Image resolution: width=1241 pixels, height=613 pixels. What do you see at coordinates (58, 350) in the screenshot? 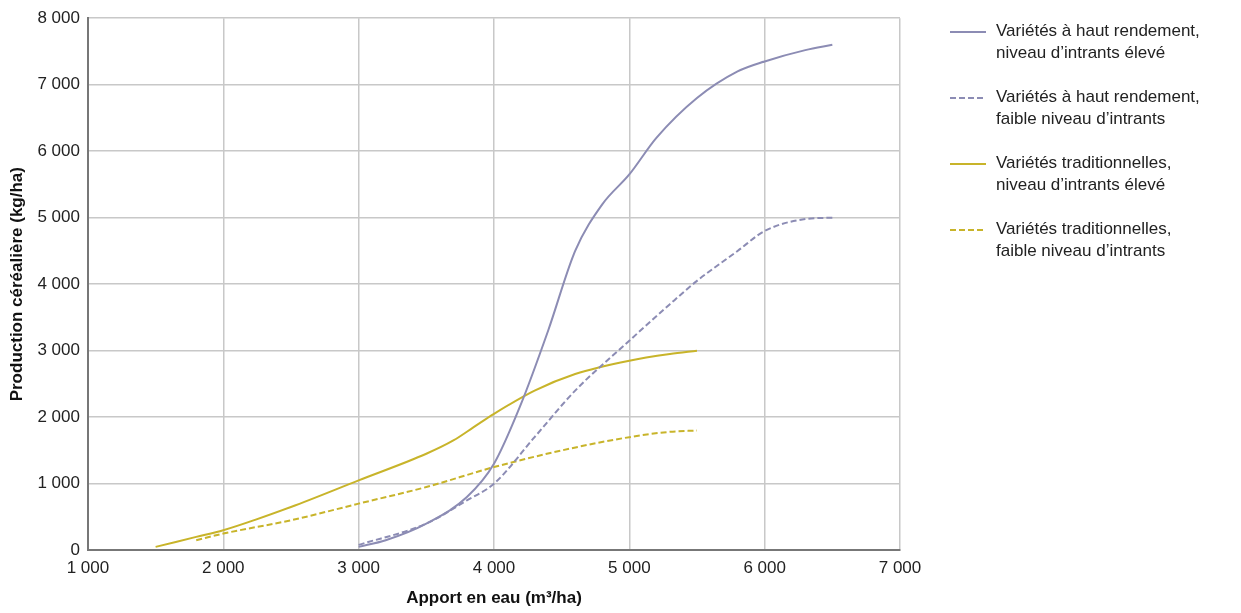
I see `y-tick-label: 3 000` at bounding box center [58, 350].